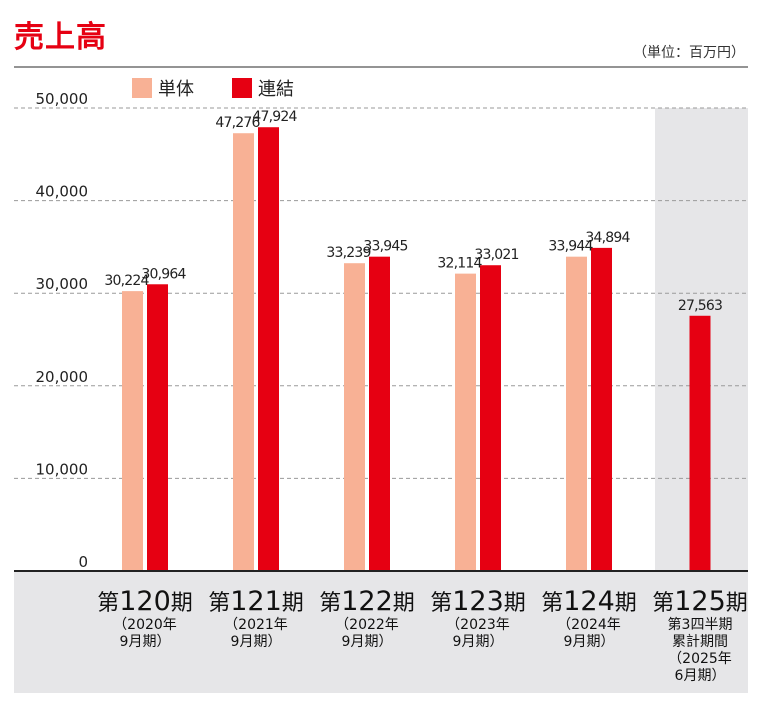 The height and width of the screenshot is (706, 765). What do you see at coordinates (62, 469) in the screenshot?
I see `y-tick-label: 10,000` at bounding box center [62, 469].